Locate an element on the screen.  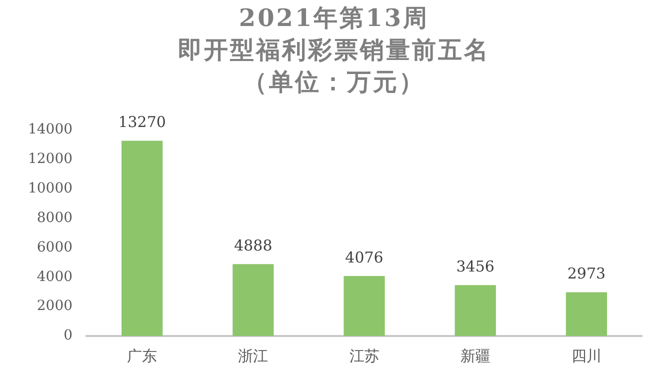
y-tick-label: 10000 is located at coordinates (50, 188).